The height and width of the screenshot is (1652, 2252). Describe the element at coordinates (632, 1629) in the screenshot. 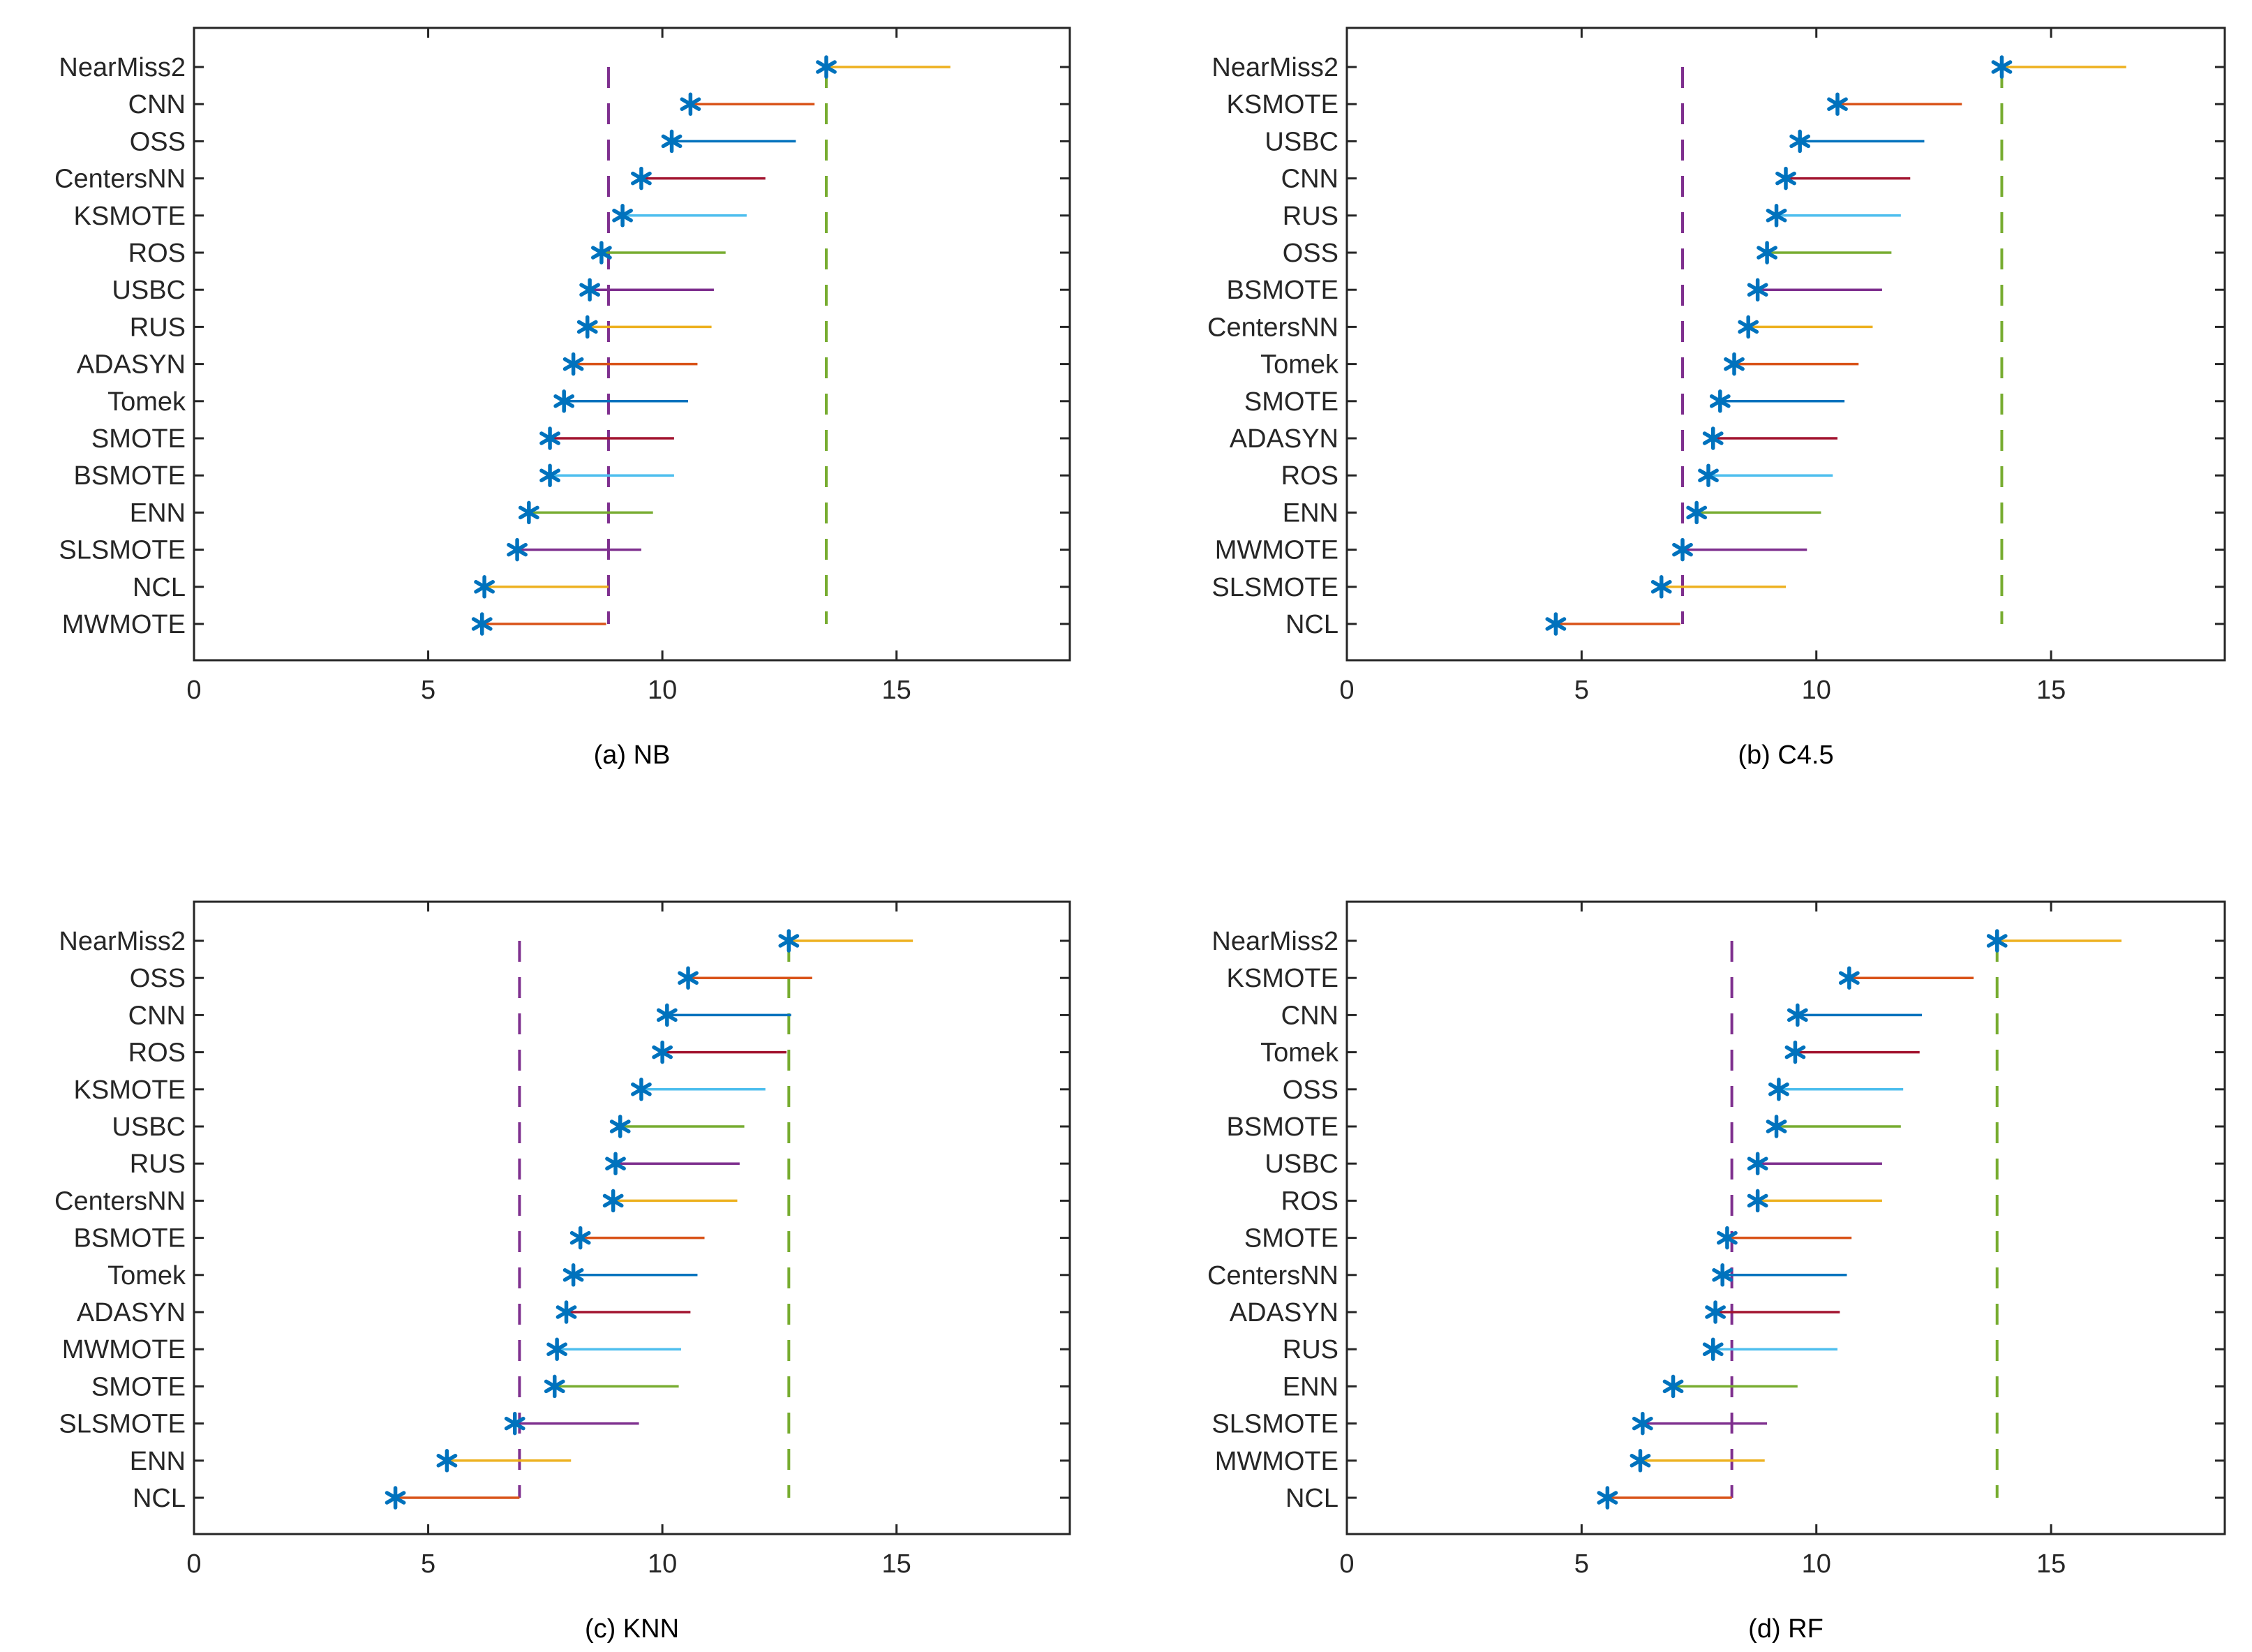

I see `panel-caption: (c) KNN` at that location.